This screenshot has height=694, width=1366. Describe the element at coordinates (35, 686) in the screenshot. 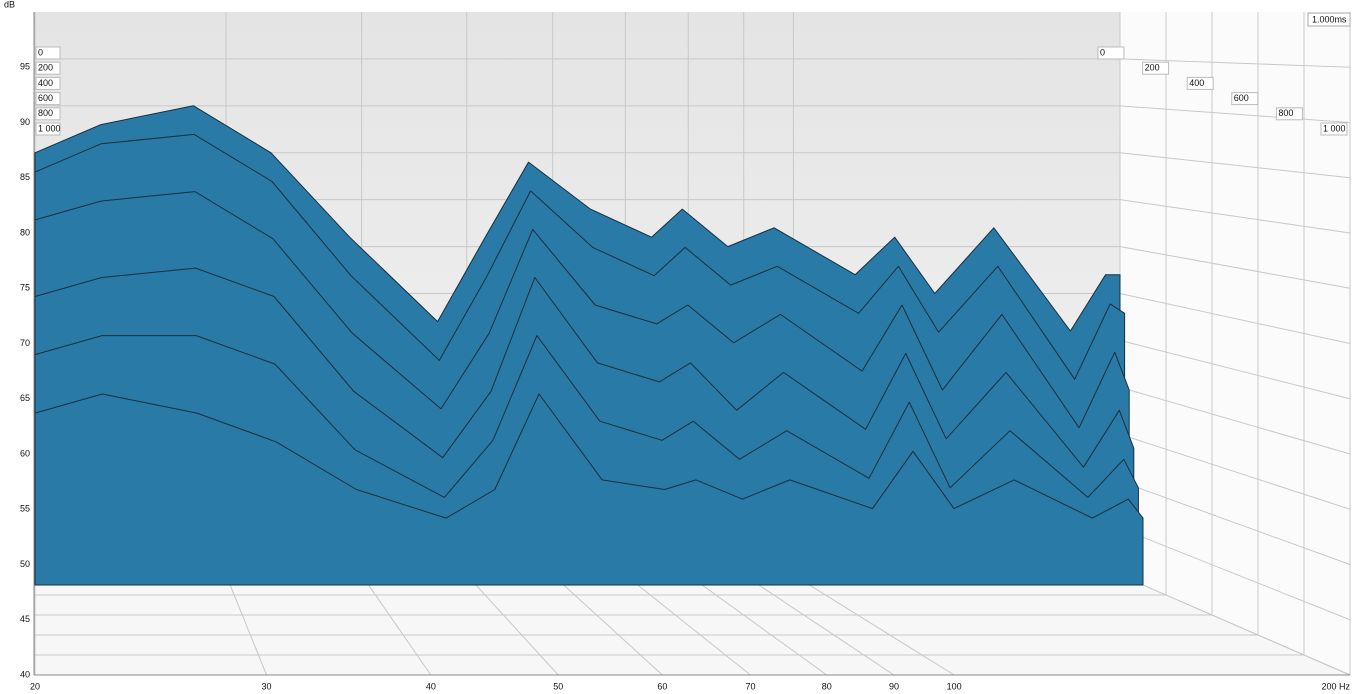

I see `x-tick-label: 20` at that location.